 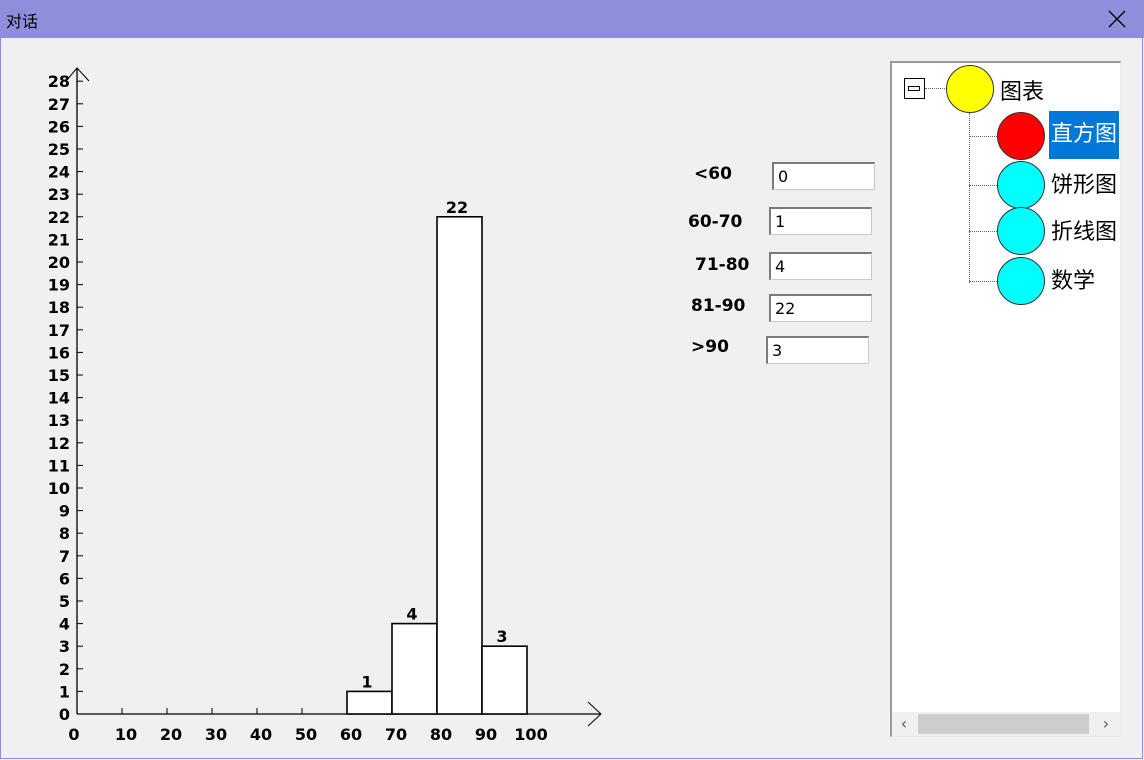 I want to click on y-tick-label: 6, so click(x=64, y=578).